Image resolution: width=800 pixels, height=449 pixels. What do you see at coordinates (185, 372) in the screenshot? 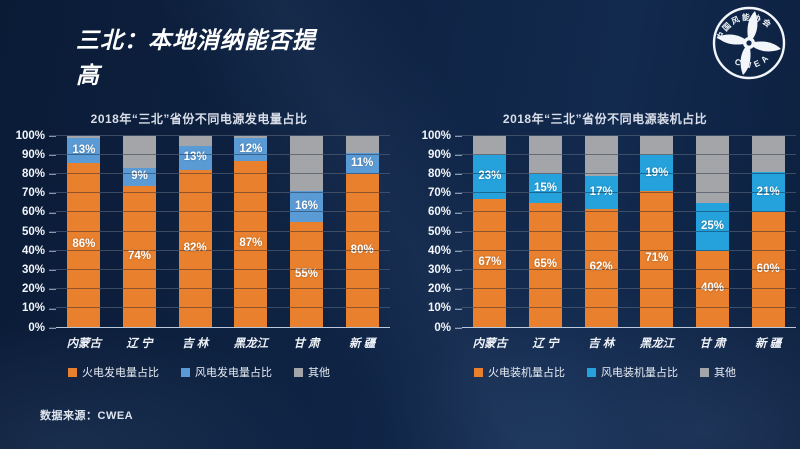
I see `legend-swatch-wind` at bounding box center [185, 372].